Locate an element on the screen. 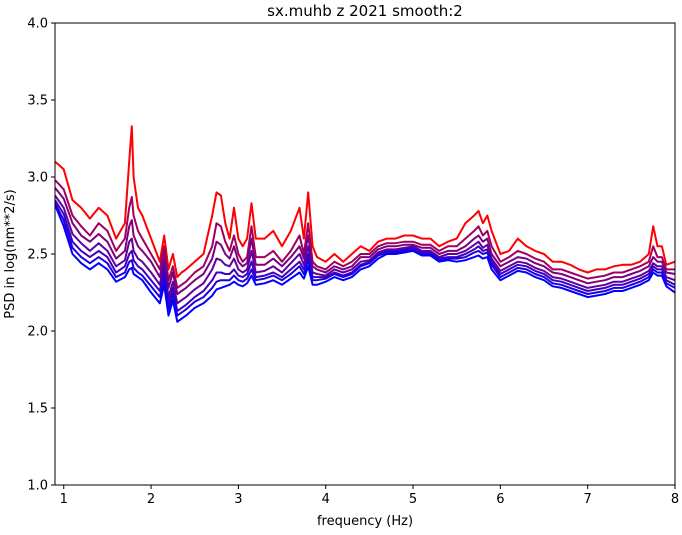 This screenshot has width=682, height=535. y-tick-label: 4.0 is located at coordinates (37, 24).